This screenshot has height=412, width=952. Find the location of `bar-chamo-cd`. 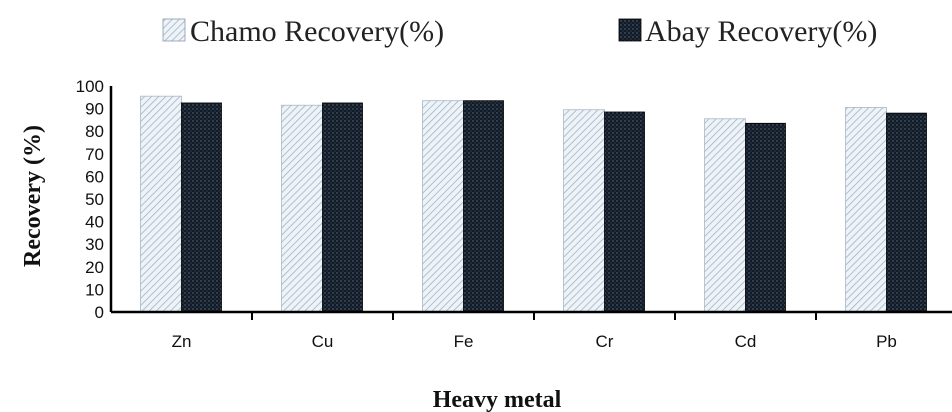

bar-chamo-cd is located at coordinates (725, 215).